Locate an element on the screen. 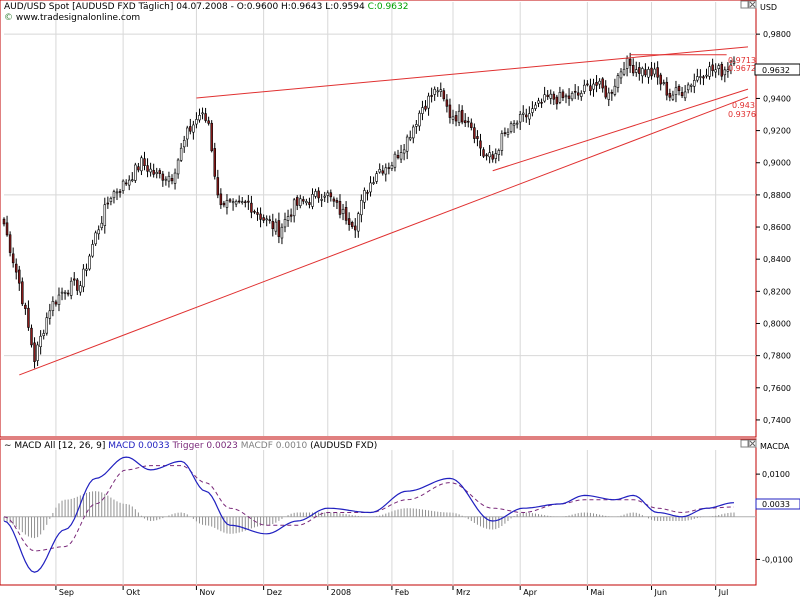 The image size is (800, 604). macd-panel-buttons is located at coordinates (748, 443).